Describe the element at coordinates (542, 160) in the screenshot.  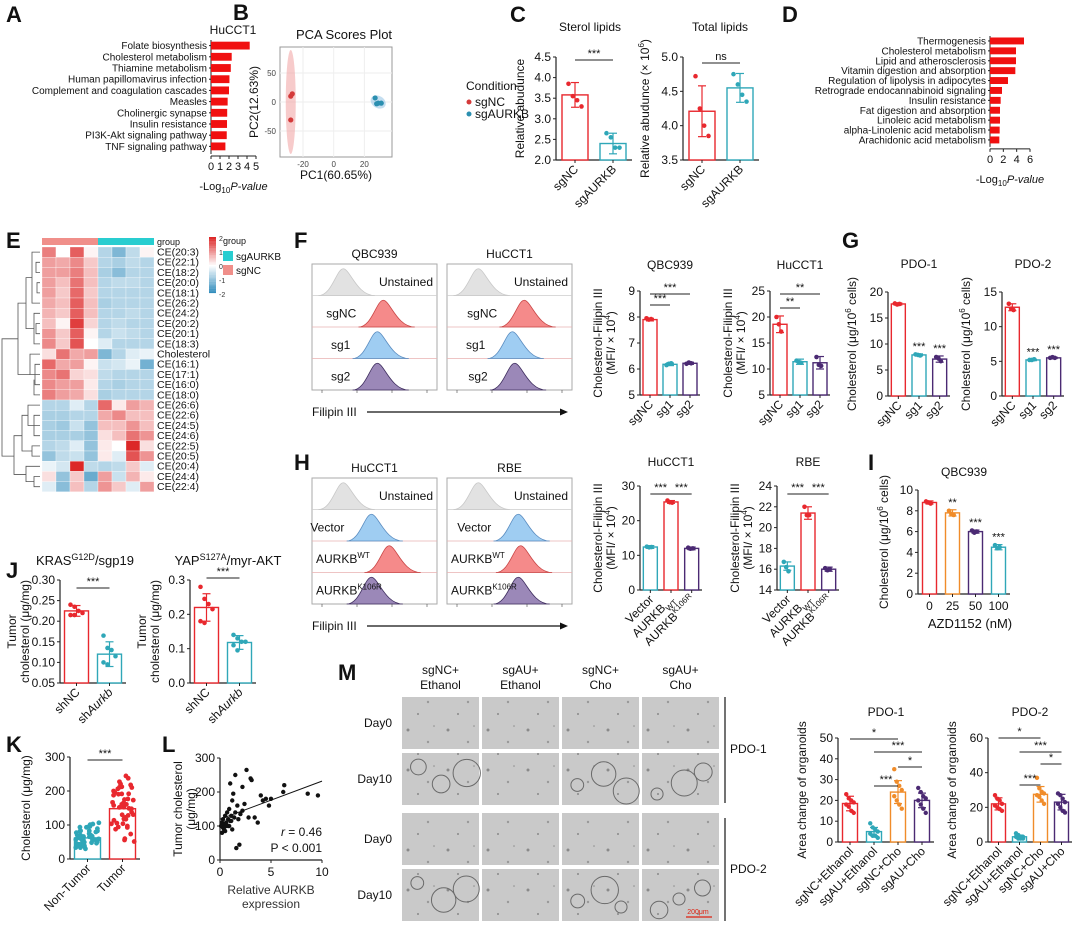
I see `tick-label: 2.0` at that location.